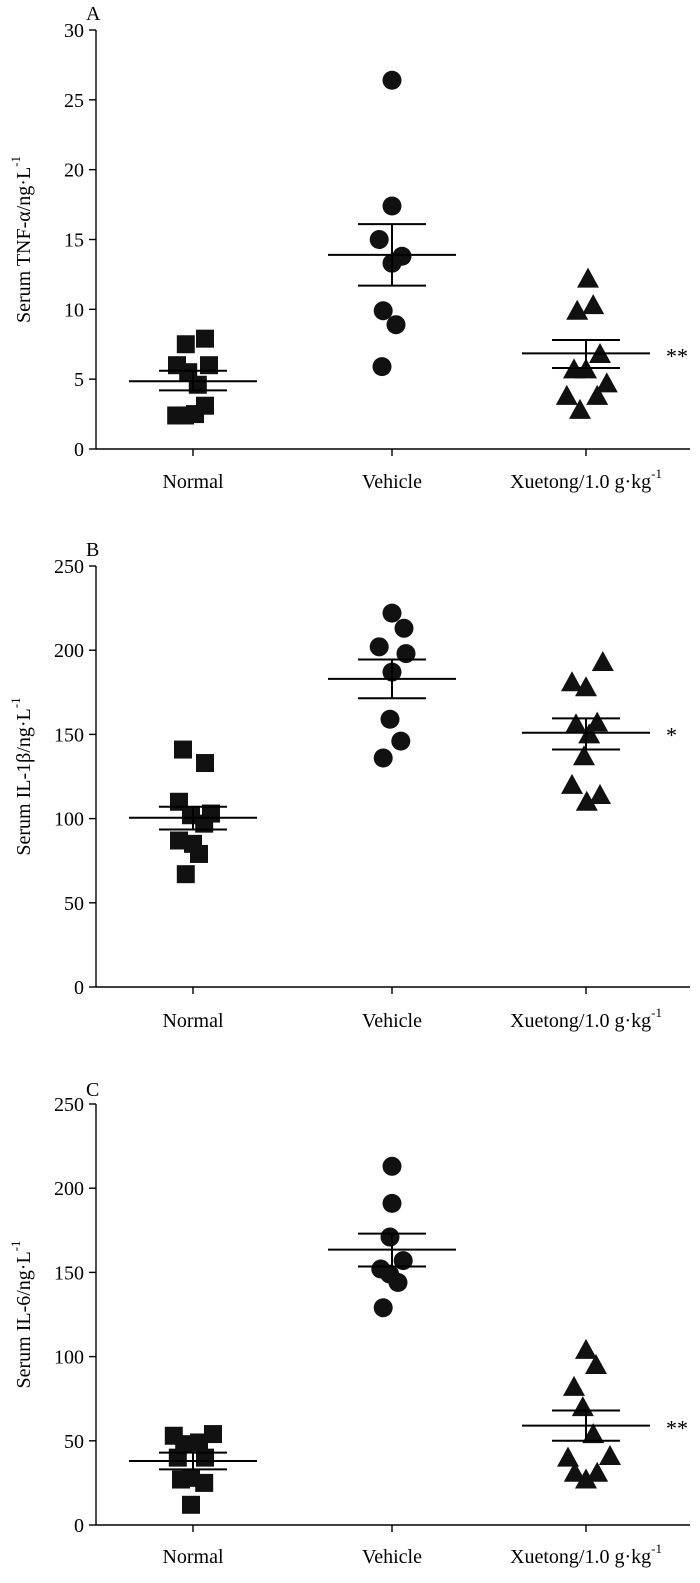 This screenshot has width=700, height=1583. I want to click on panel-letter: B, so click(92, 550).